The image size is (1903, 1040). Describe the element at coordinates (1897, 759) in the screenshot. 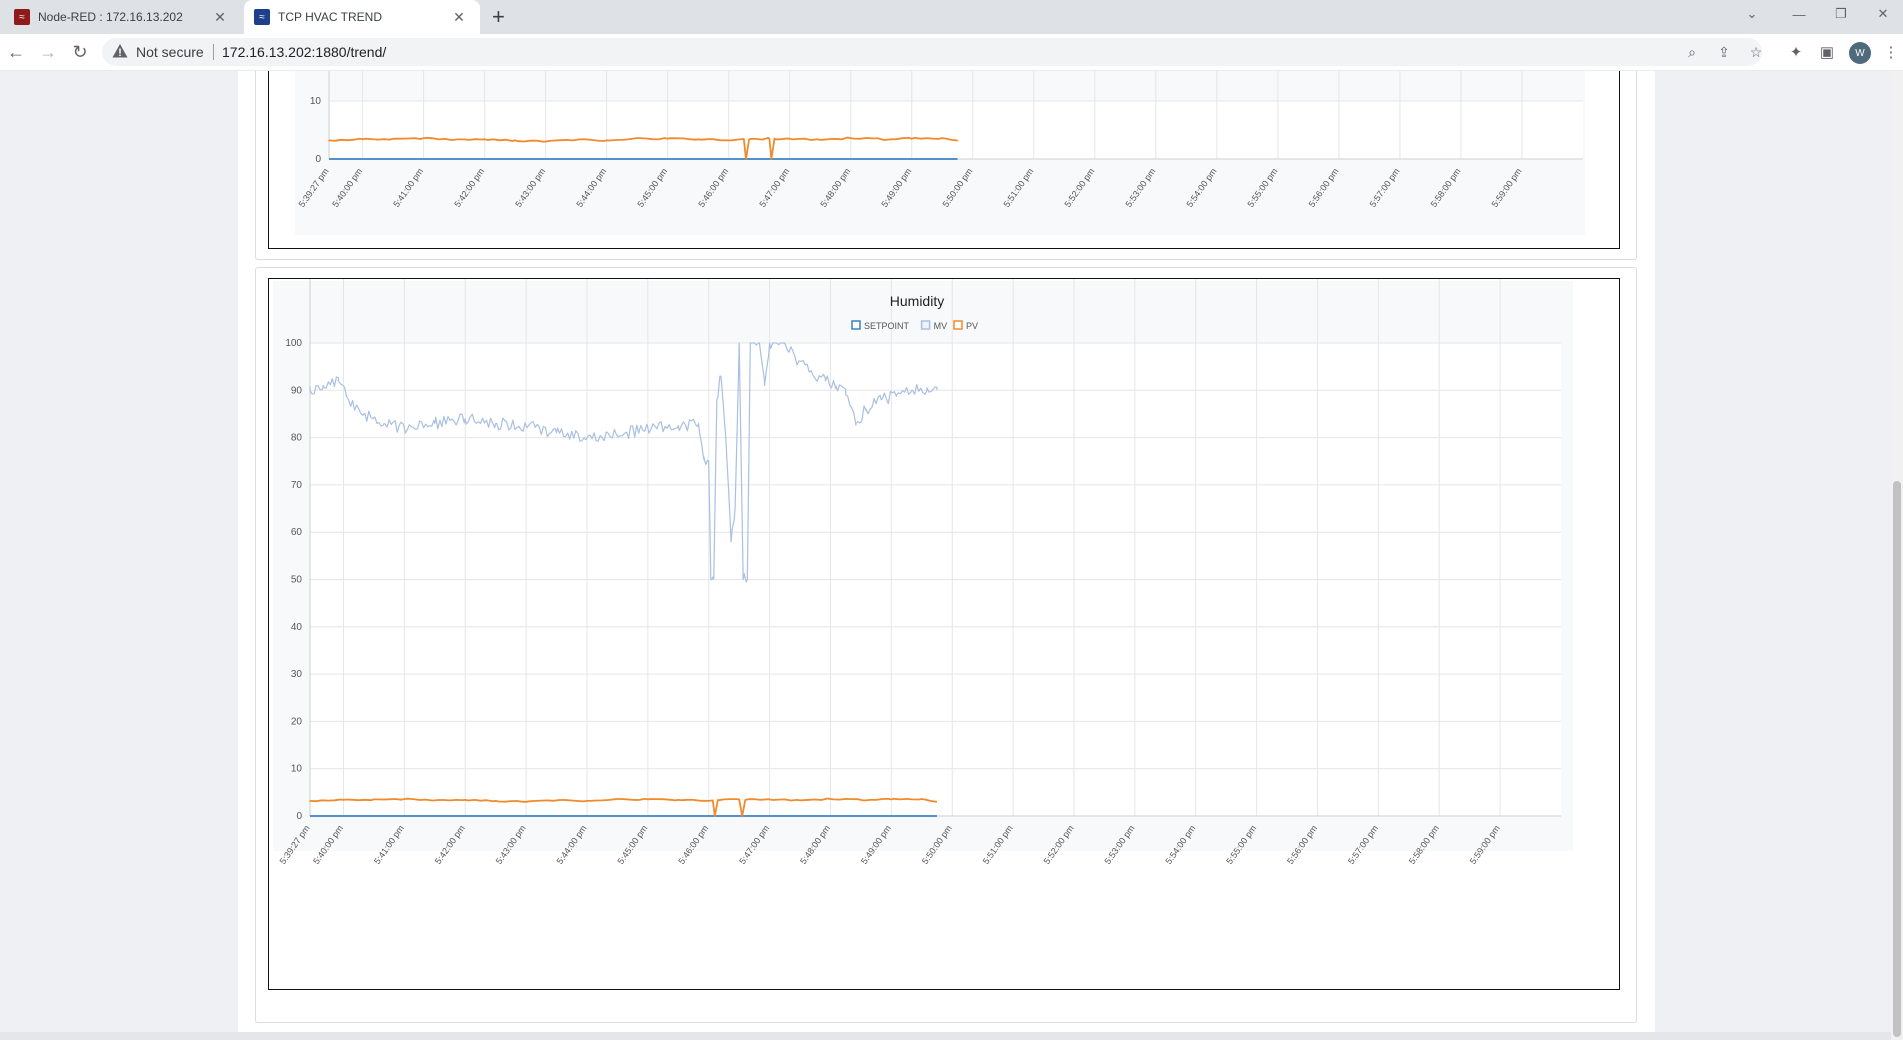

I see `scrollbar-thumb` at that location.